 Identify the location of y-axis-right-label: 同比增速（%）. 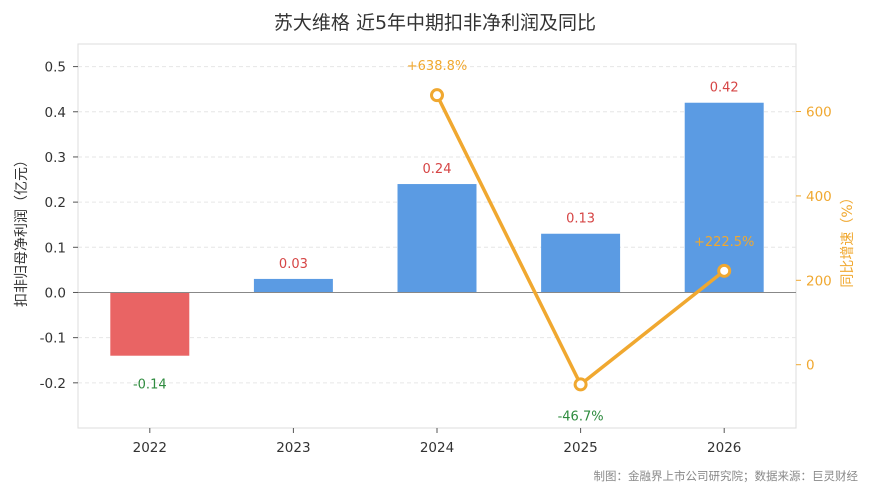
(848, 238).